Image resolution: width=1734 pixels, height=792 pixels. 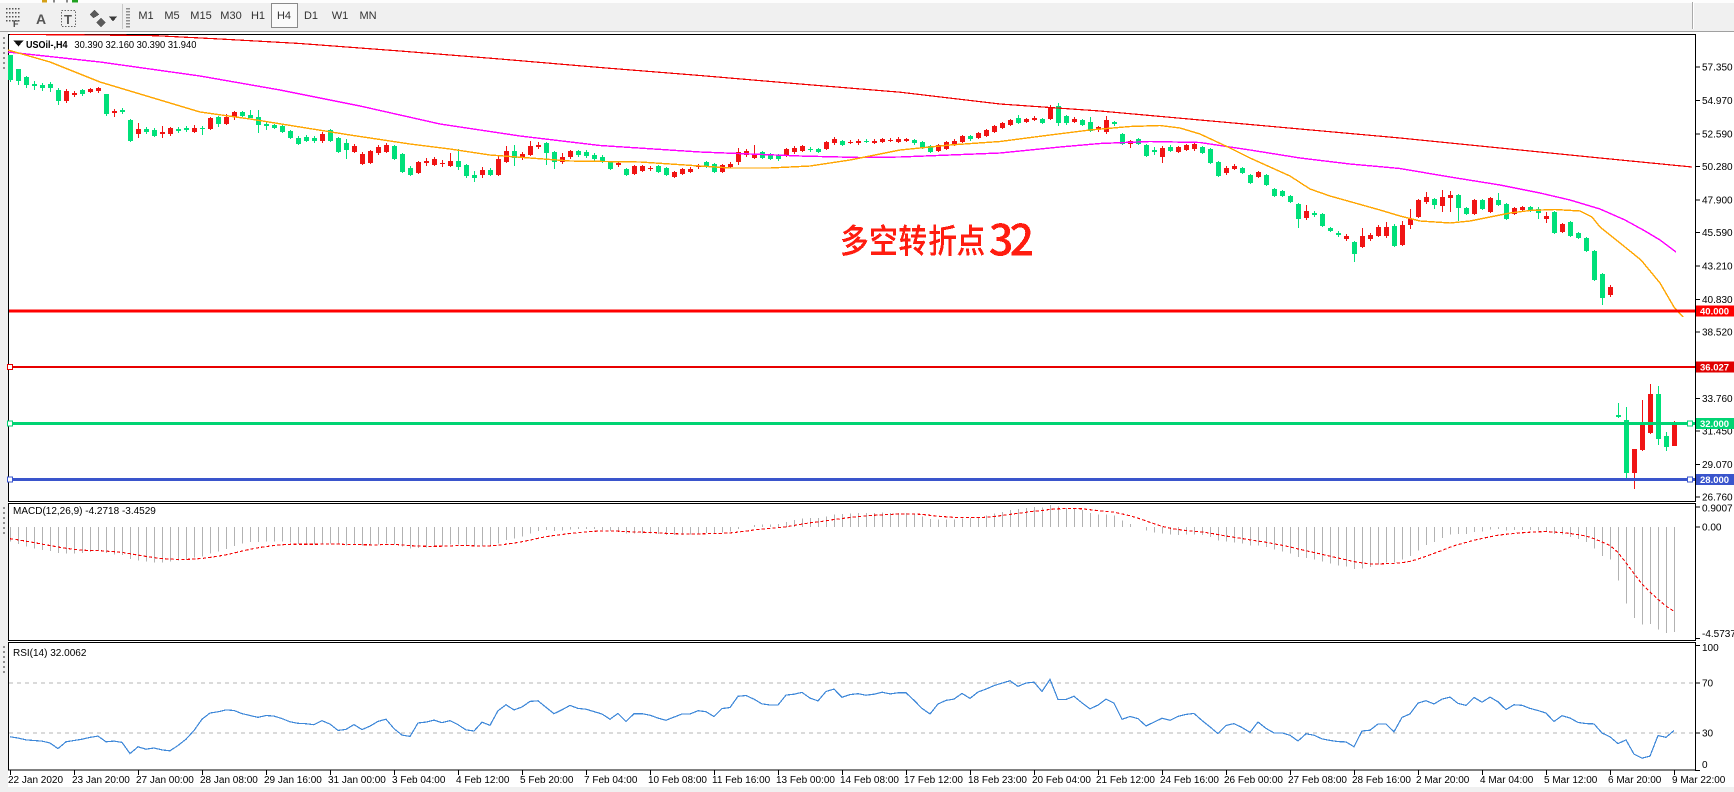 What do you see at coordinates (1253, 780) in the screenshot?
I see `svg-text: 26 Feb 00:00` at bounding box center [1253, 780].